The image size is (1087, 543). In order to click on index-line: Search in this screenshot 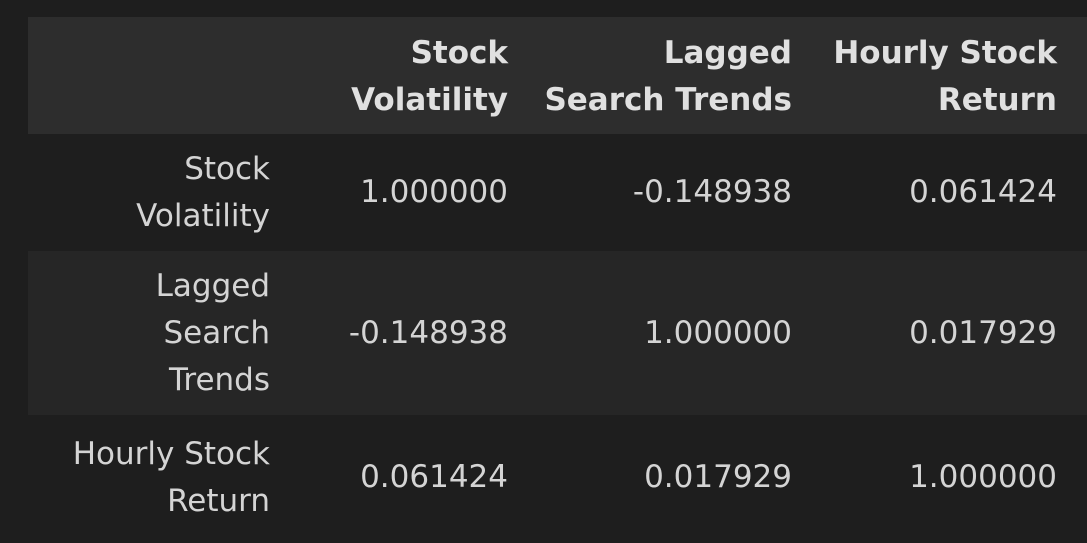, I will do `click(216, 332)`.